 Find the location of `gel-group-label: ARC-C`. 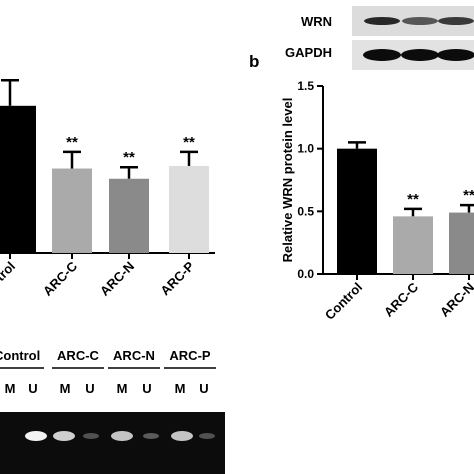

gel-group-label: ARC-C is located at coordinates (78, 355).